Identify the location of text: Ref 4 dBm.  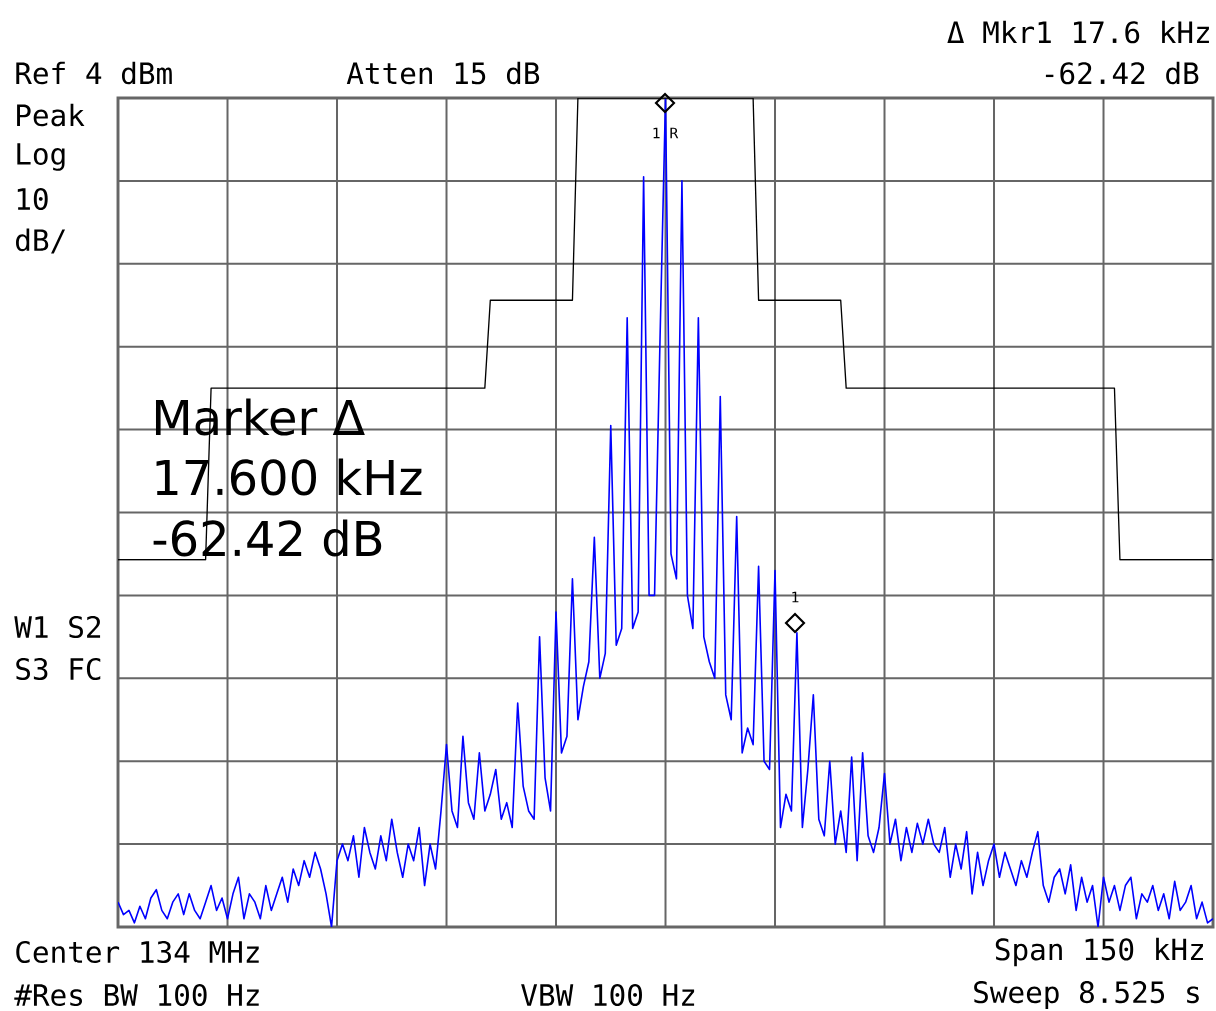
(94, 73).